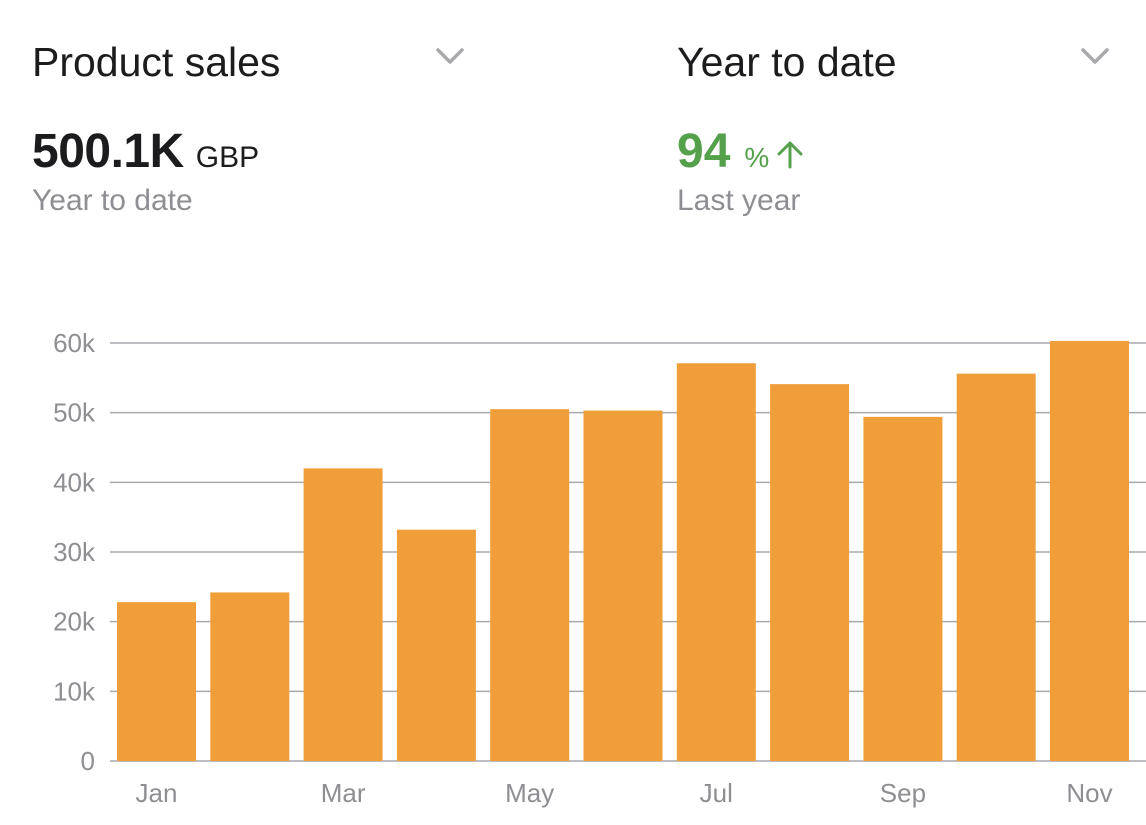  I want to click on bar-jan, so click(156, 681).